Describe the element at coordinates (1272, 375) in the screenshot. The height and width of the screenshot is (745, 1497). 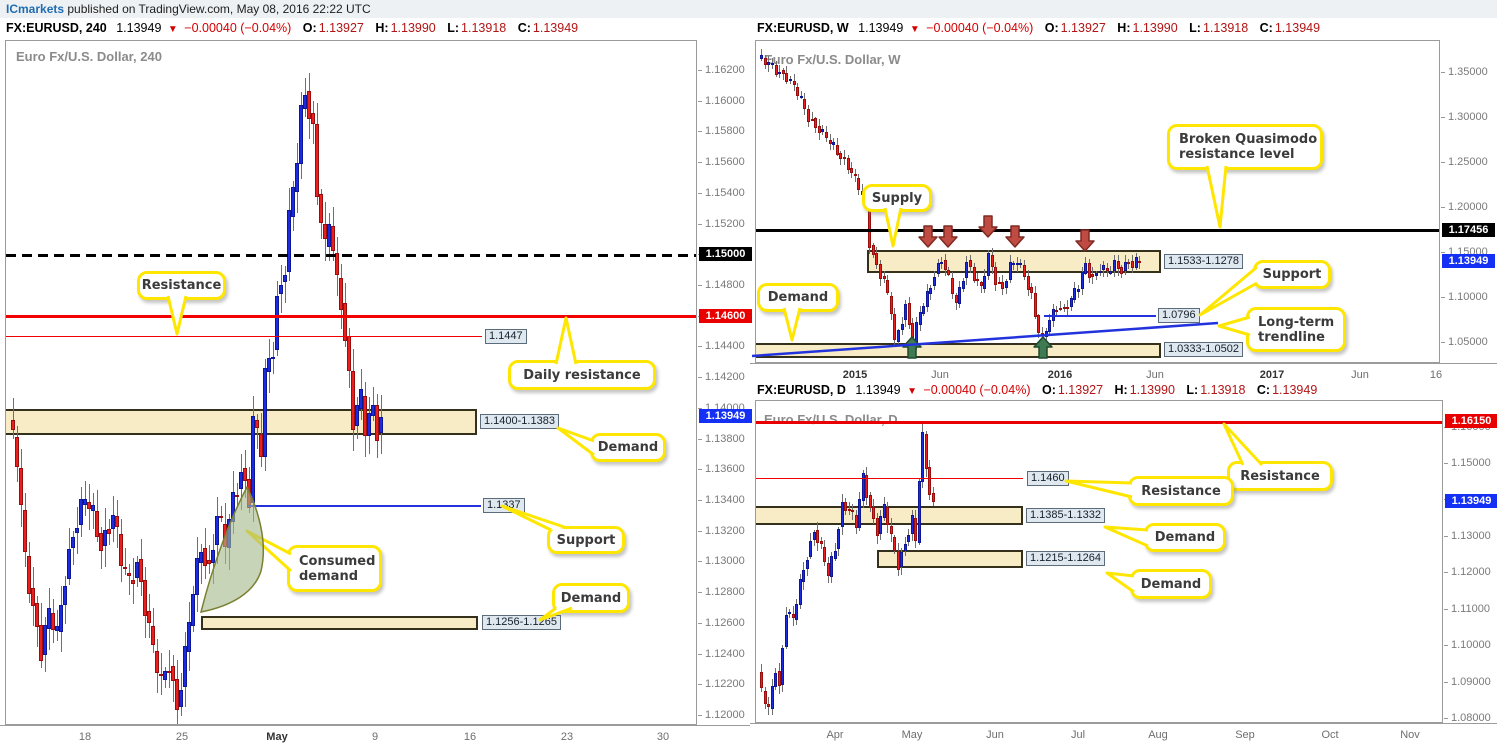
I see `x-axis-label: 2017` at that location.